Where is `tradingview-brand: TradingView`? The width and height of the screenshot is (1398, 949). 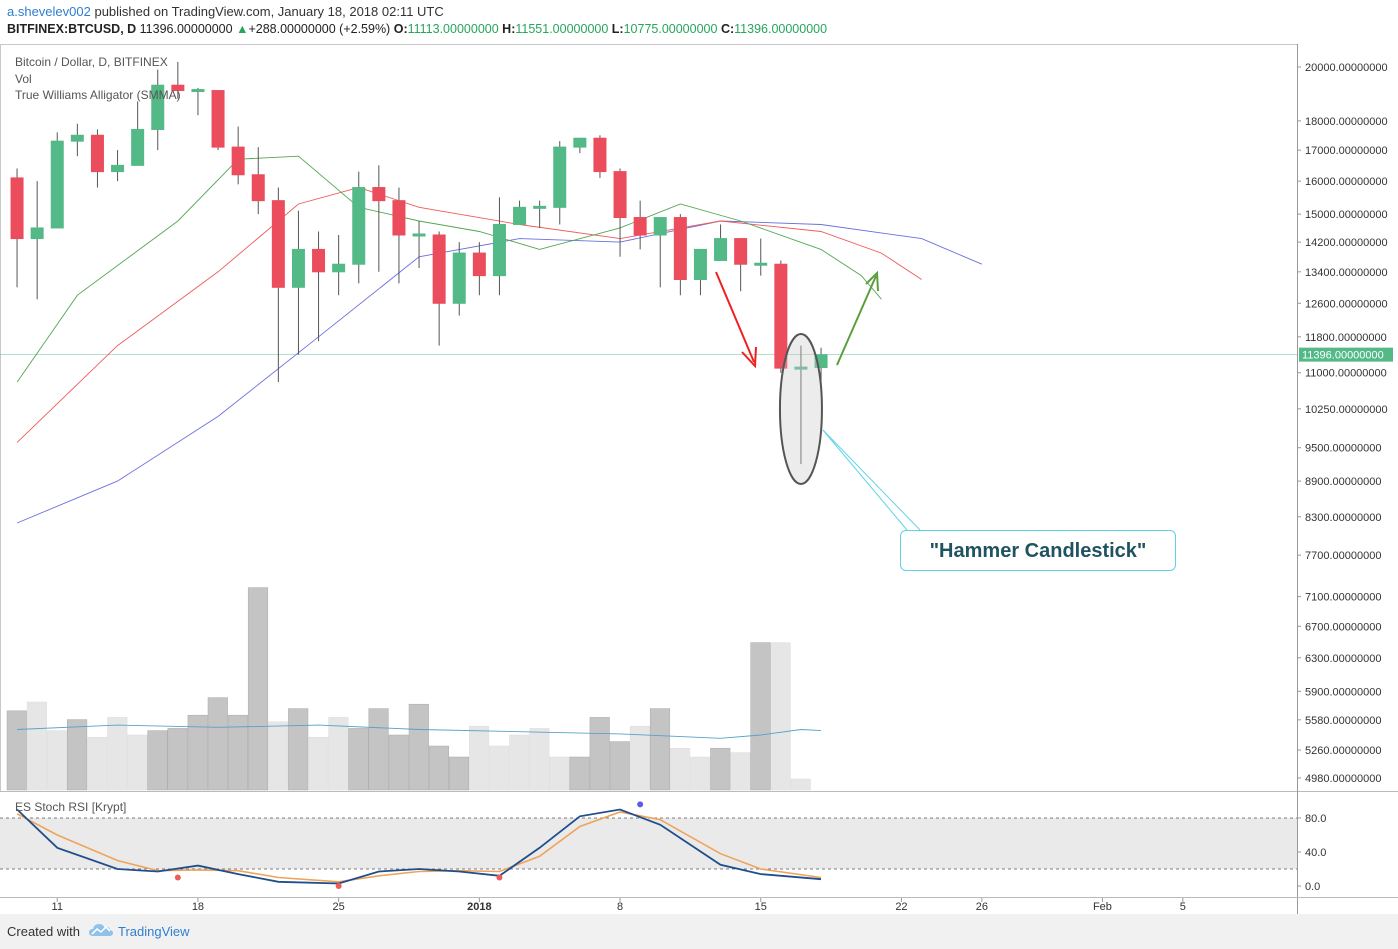 tradingview-brand: TradingView is located at coordinates (154, 931).